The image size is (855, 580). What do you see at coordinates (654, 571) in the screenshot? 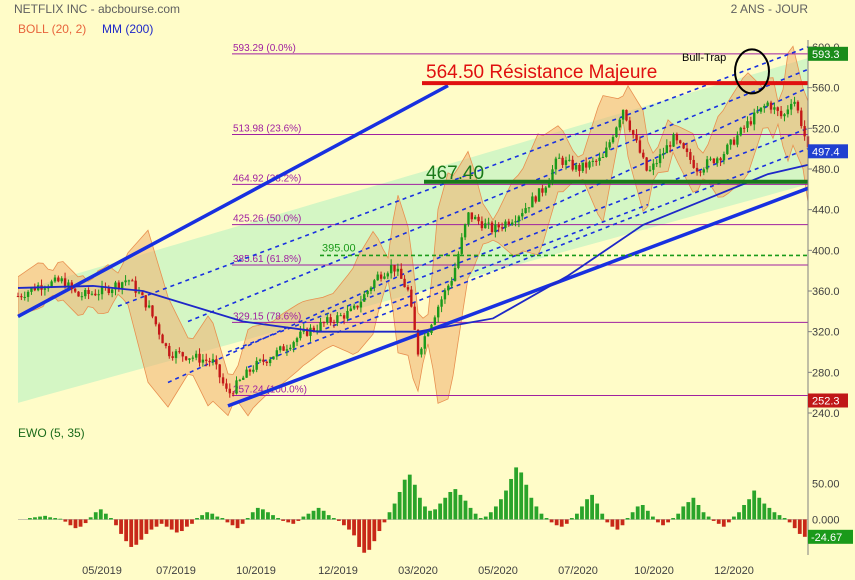
I see `x-tick-label: 10/2020` at bounding box center [654, 571].